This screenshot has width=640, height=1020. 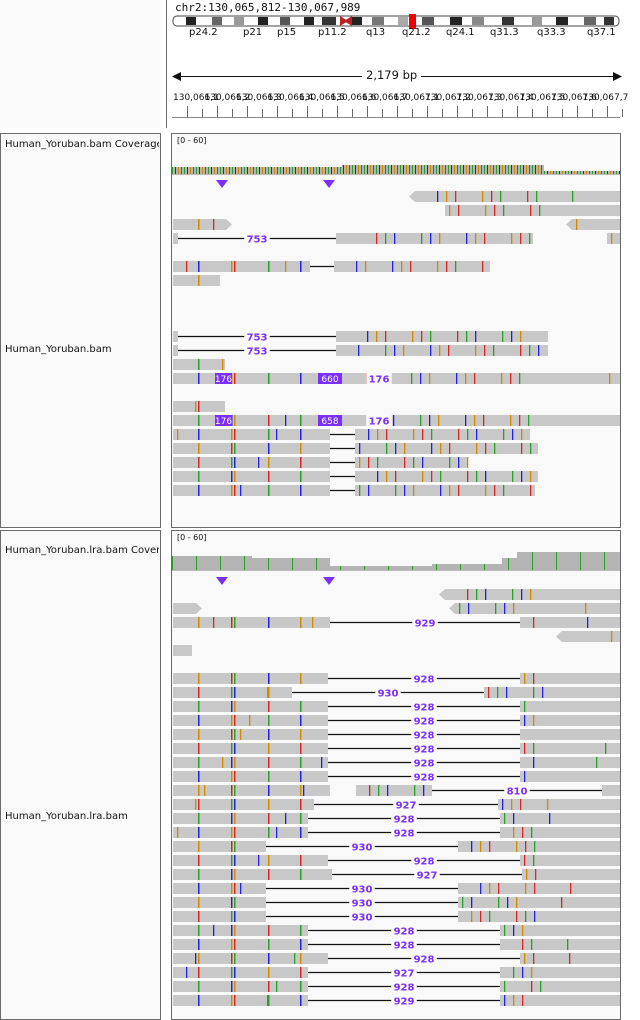 I want to click on read-arrow-icon, so click(x=559, y=636).